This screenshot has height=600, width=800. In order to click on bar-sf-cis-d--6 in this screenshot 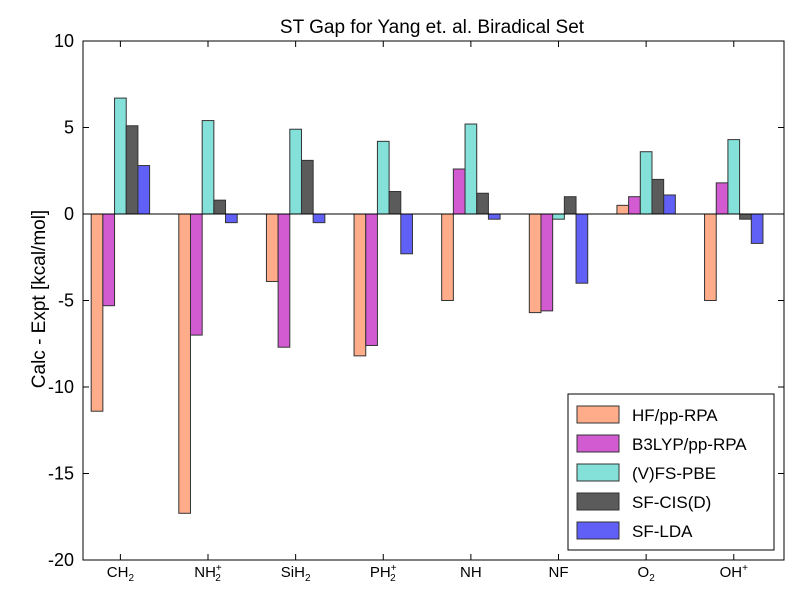, I will do `click(658, 196)`.